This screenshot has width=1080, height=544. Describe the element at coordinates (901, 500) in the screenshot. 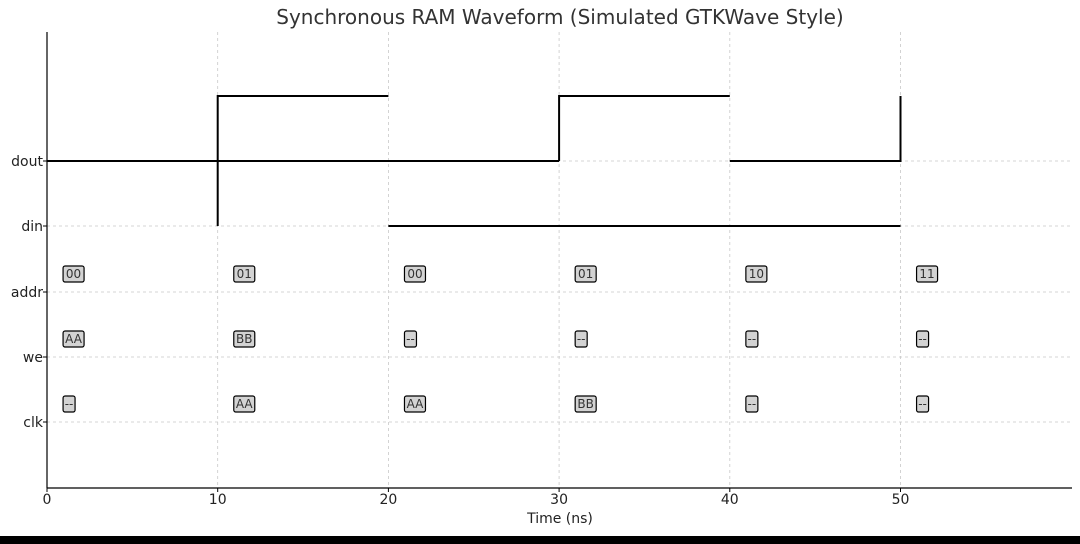

I see `x-tick-label: 50` at that location.